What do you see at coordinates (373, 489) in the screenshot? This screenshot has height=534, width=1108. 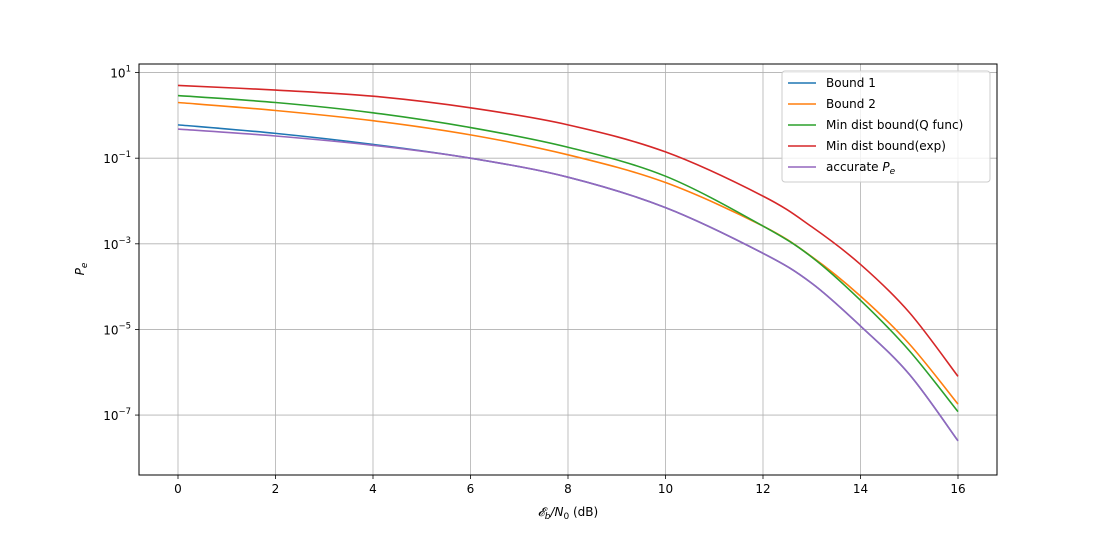 I see `x-tick-label: 4` at bounding box center [373, 489].